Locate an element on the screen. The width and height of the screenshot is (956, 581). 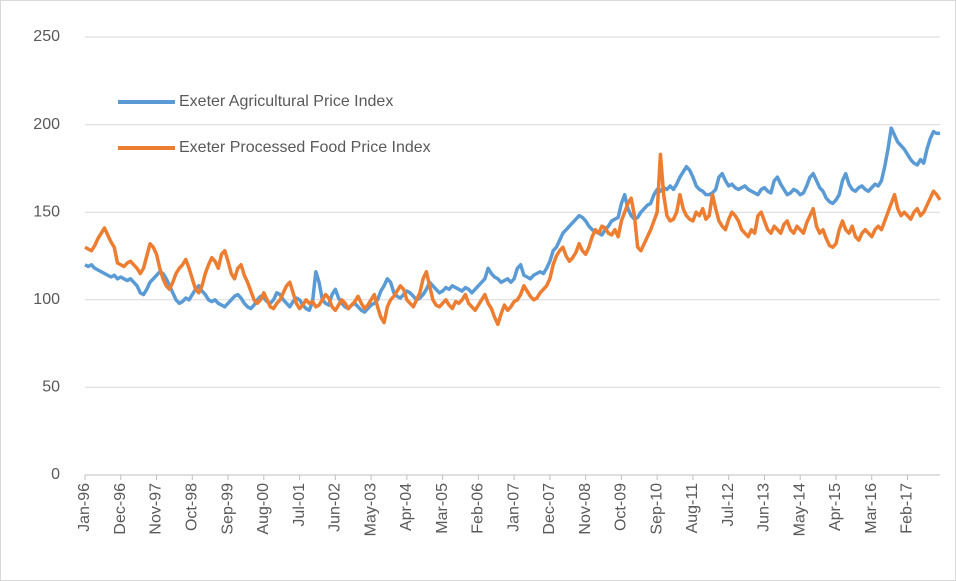
x-tick-label: Dec-96 is located at coordinates (120, 509).